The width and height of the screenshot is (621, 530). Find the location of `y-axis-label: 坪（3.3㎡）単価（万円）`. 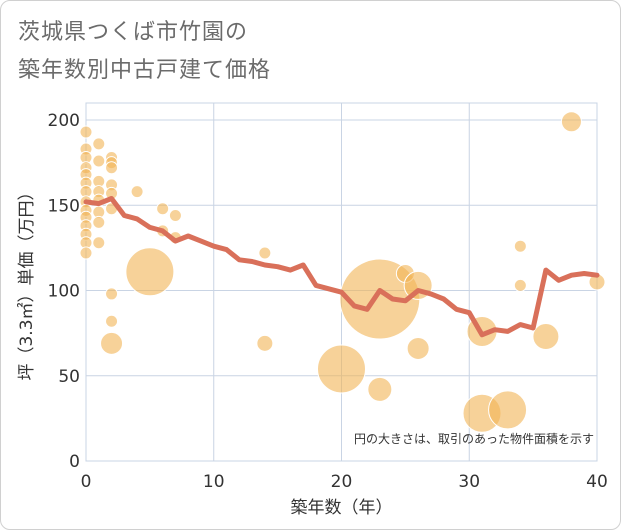

y-axis-label: 坪（3.3㎡）単価（万円） is located at coordinates (27, 281).